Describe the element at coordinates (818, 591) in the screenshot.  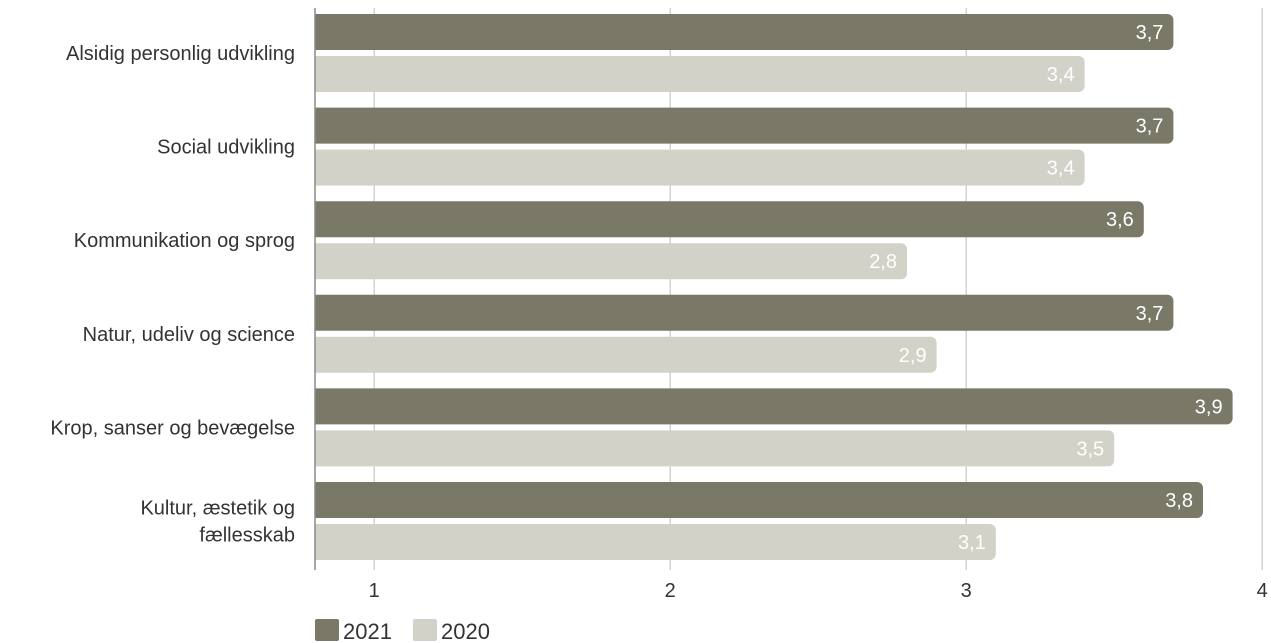
I see `x-tick-labels: 1 2 3 4` at that location.